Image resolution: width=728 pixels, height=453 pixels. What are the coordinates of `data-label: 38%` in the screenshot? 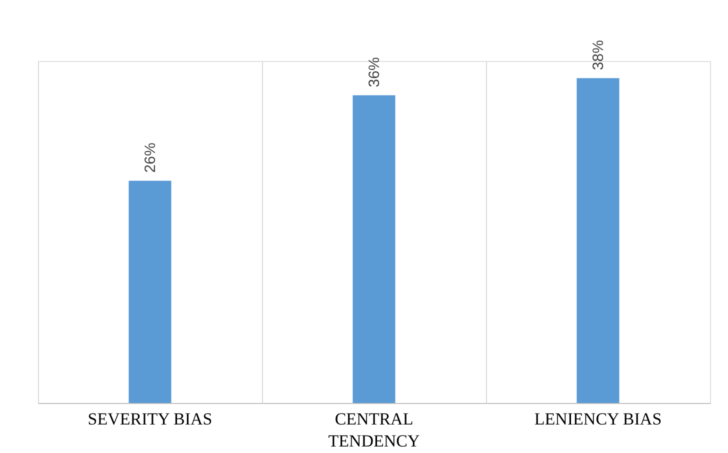 It's located at (598, 55).